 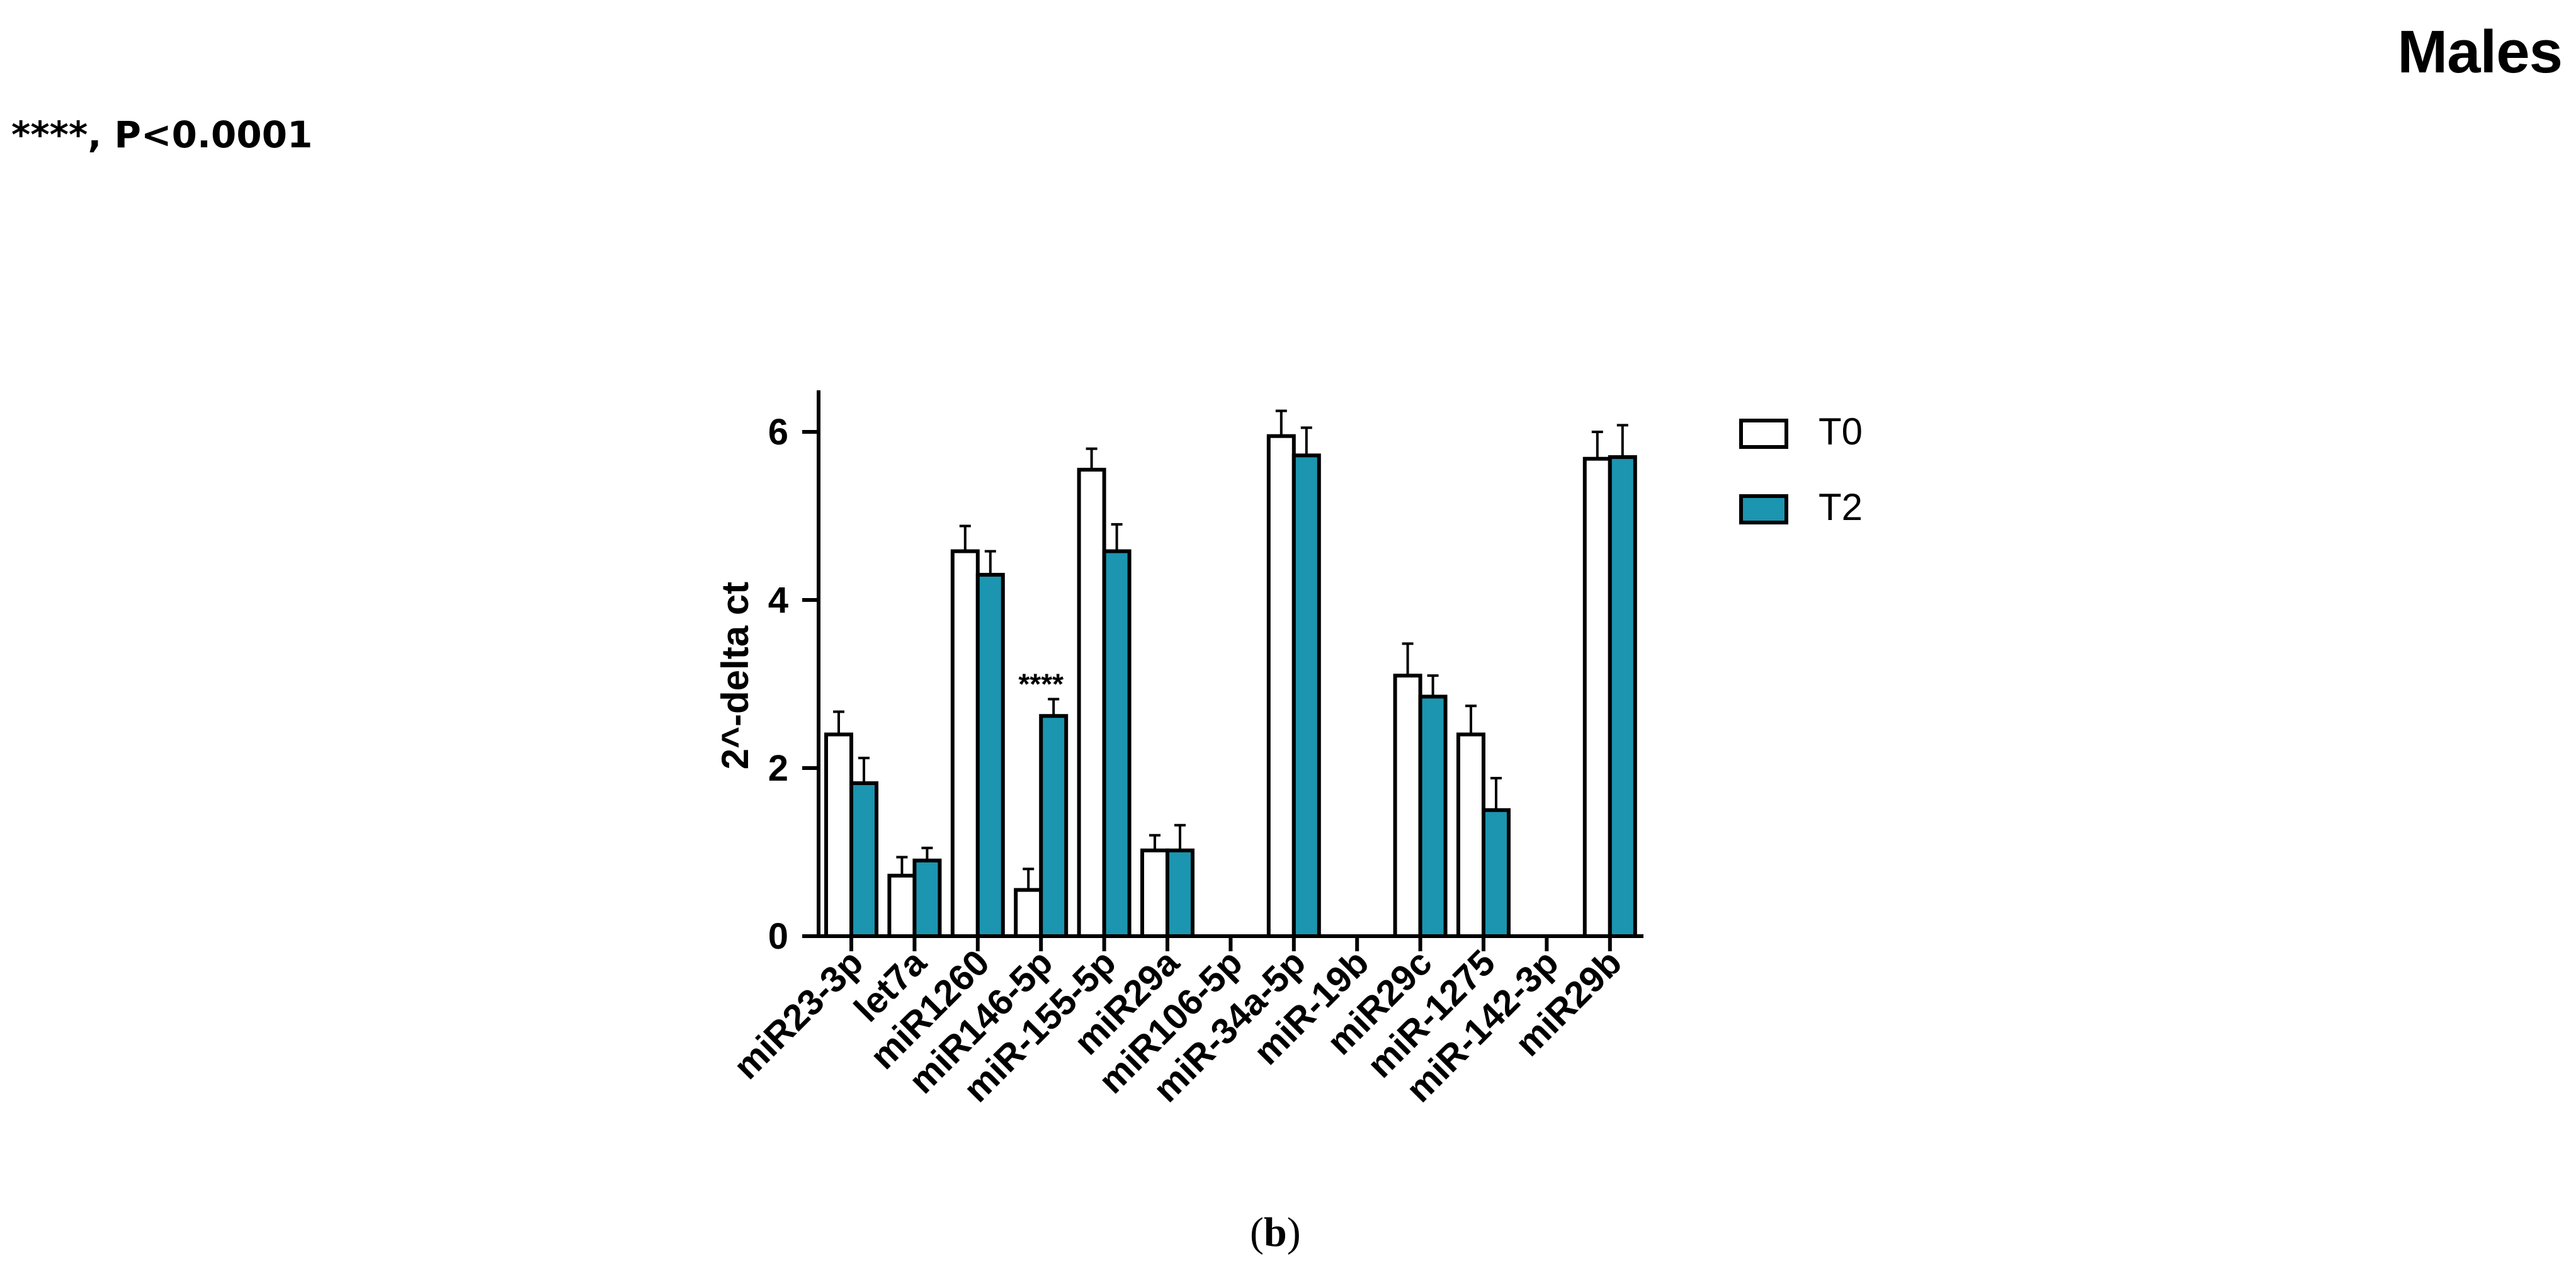 What do you see at coordinates (1054, 826) in the screenshot?
I see `bar-T2-miR146-5p` at bounding box center [1054, 826].